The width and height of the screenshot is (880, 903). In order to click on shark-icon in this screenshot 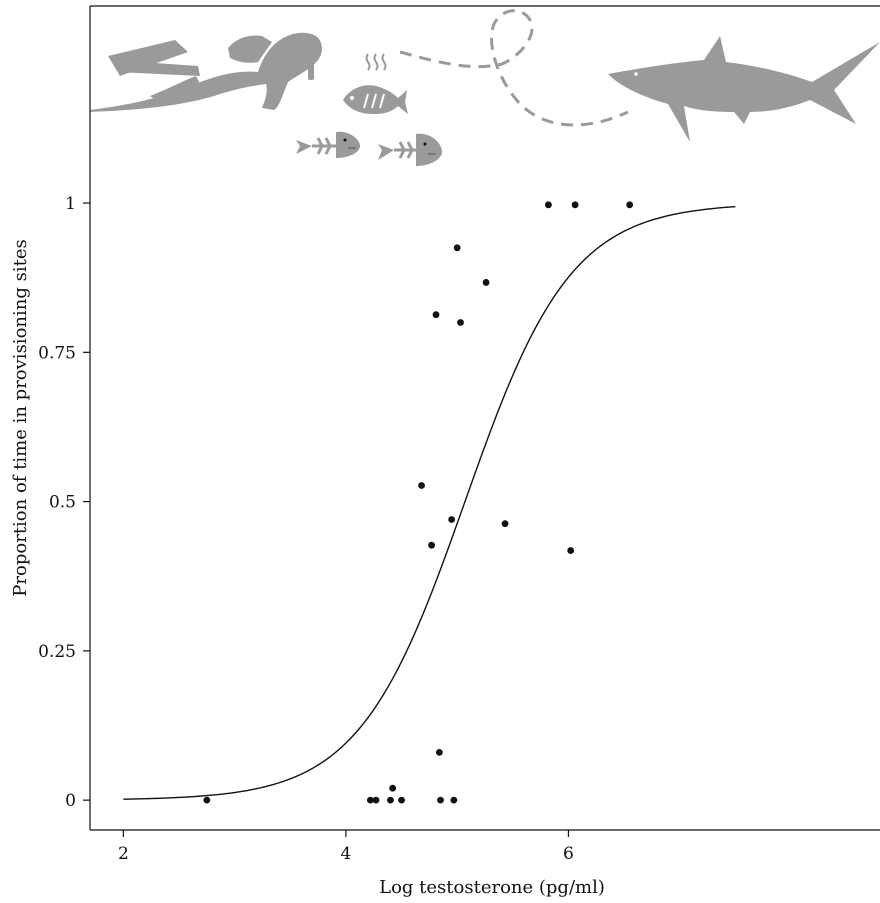, I will do `click(744, 89)`.